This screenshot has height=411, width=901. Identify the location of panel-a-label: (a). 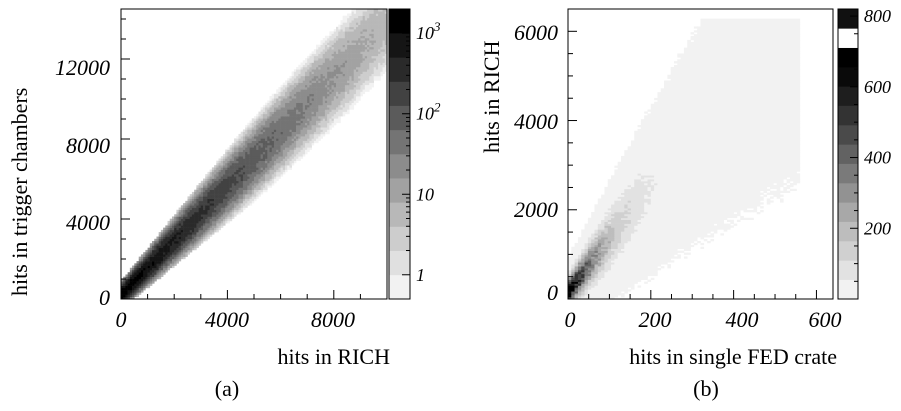
(227, 388).